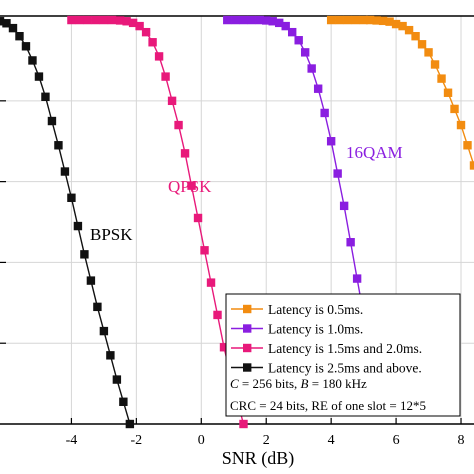  What do you see at coordinates (137, 440) in the screenshot?
I see `x-tick-label: -2` at bounding box center [137, 440].